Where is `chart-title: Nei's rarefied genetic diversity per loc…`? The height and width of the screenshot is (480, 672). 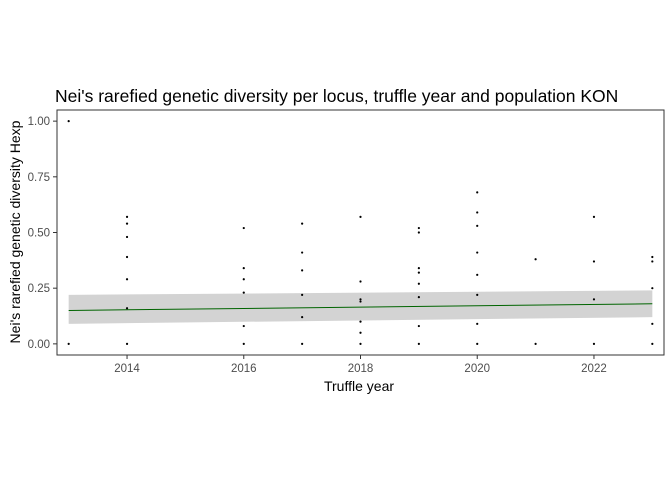
chart-title: Nei's rarefied genetic diversity per loc… is located at coordinates (336, 96).